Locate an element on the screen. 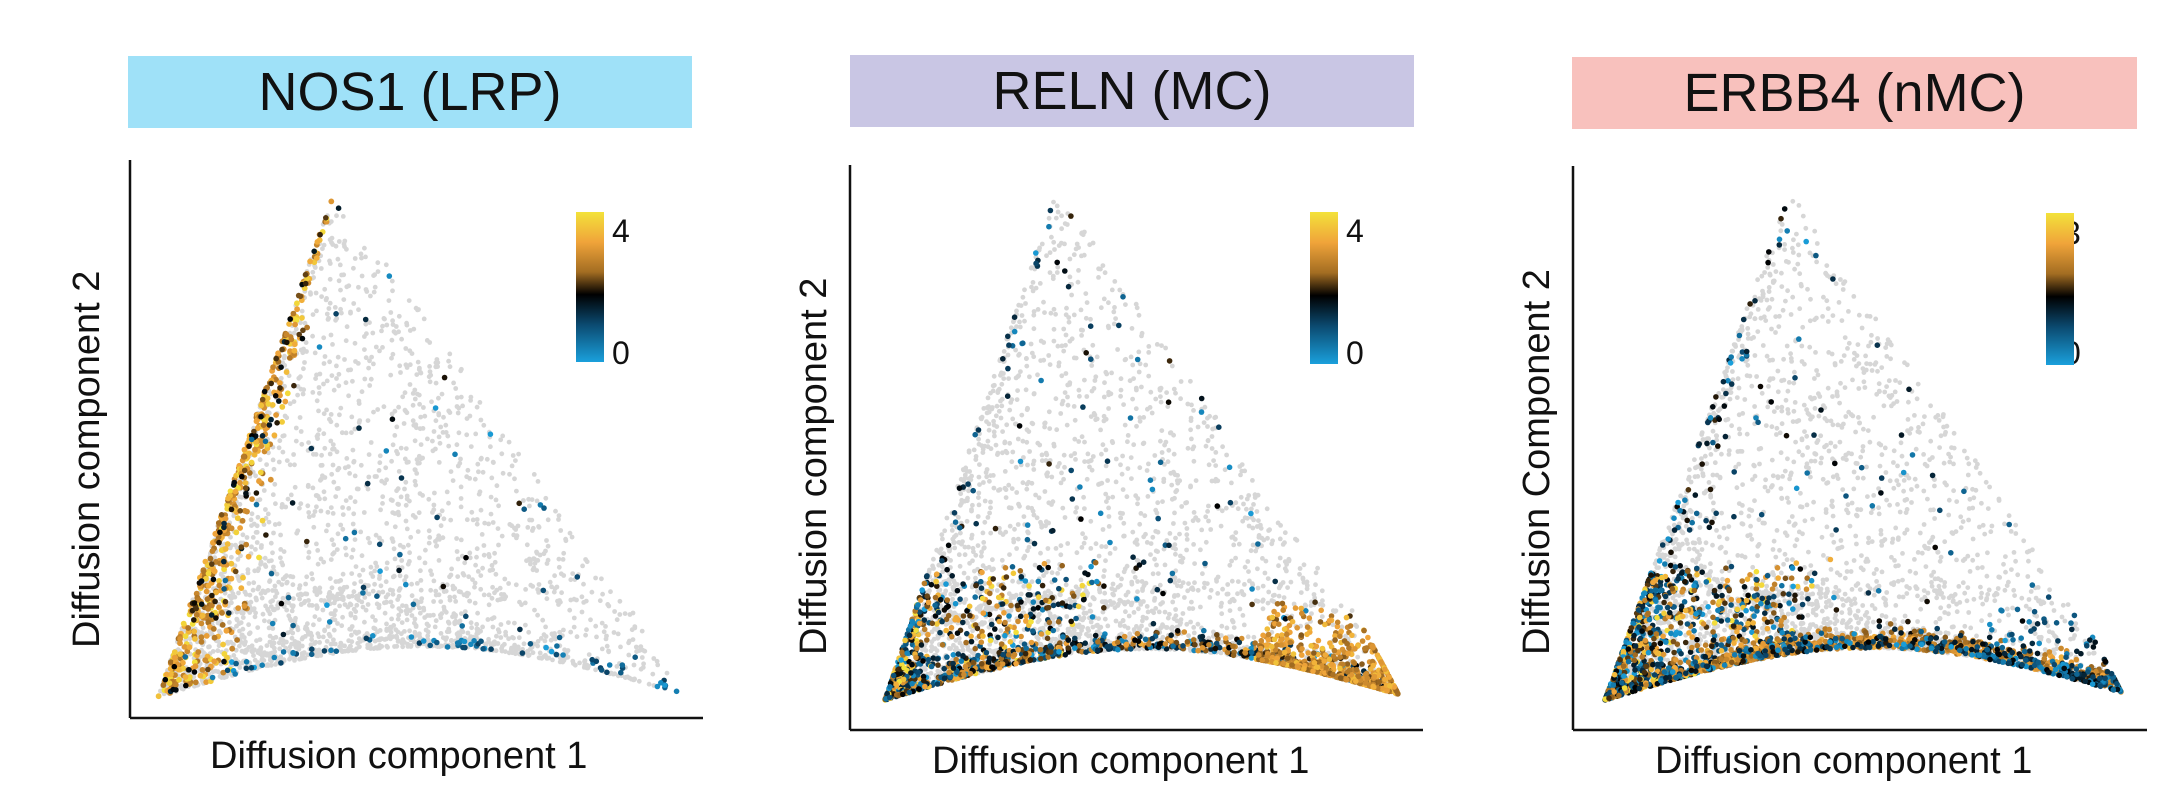  colorbar-max-label: 4 is located at coordinates (1355, 231).